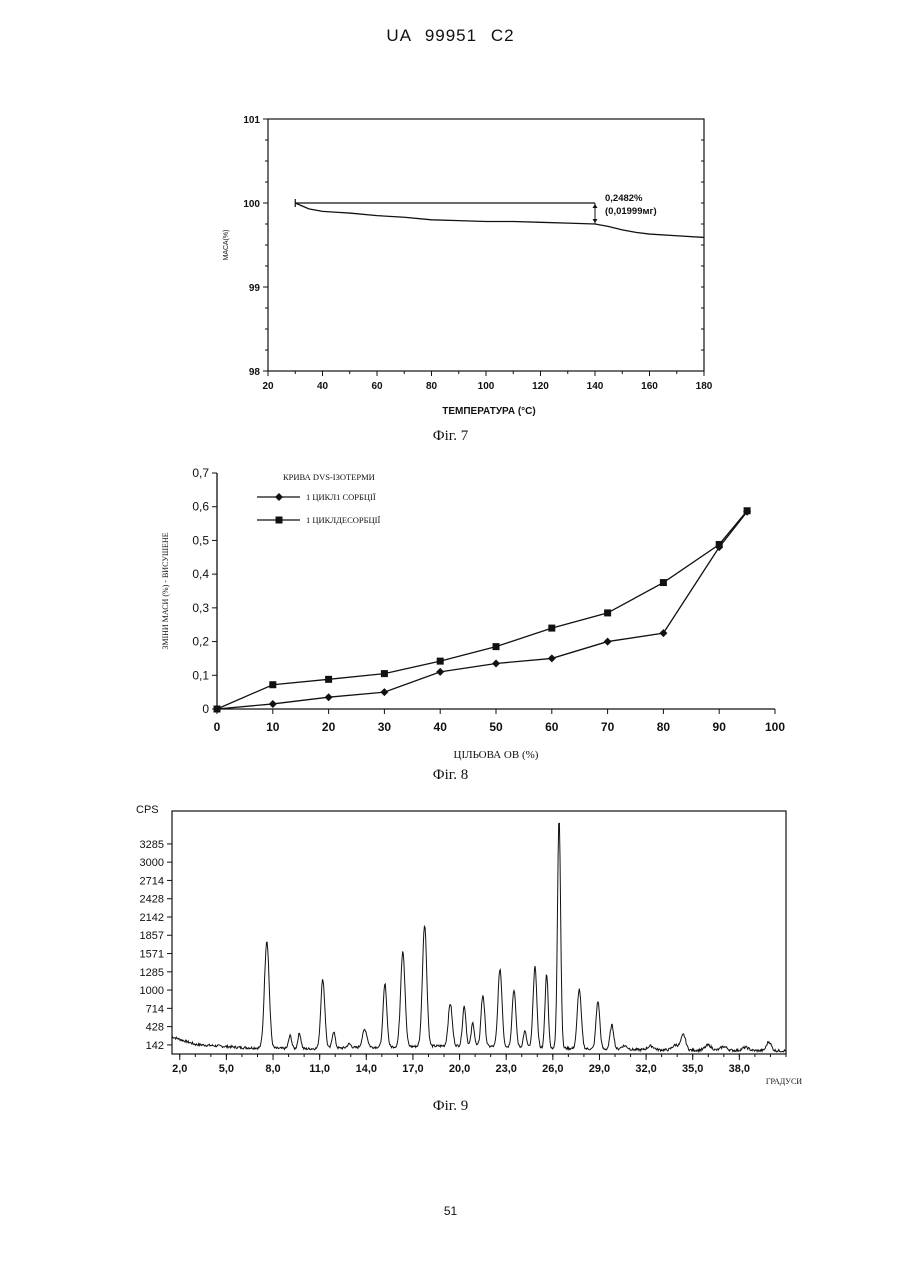 The image size is (901, 1273). What do you see at coordinates (377, 386) in the screenshot?
I see `fig7-x-tick-label: 60` at bounding box center [377, 386].